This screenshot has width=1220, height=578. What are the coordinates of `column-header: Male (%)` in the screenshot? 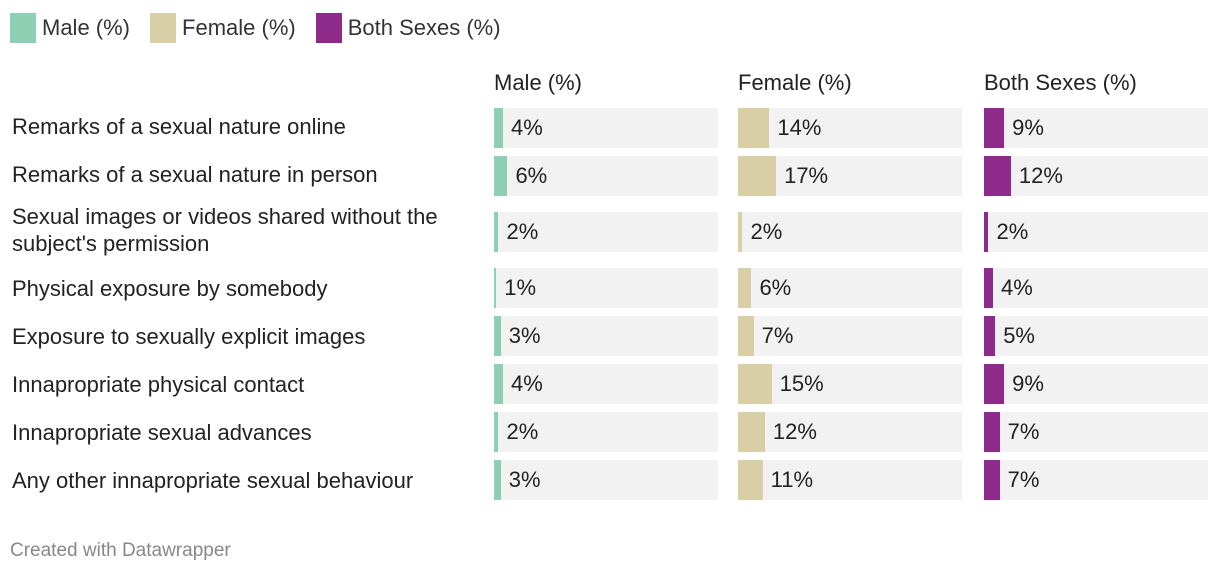 It's located at (538, 82).